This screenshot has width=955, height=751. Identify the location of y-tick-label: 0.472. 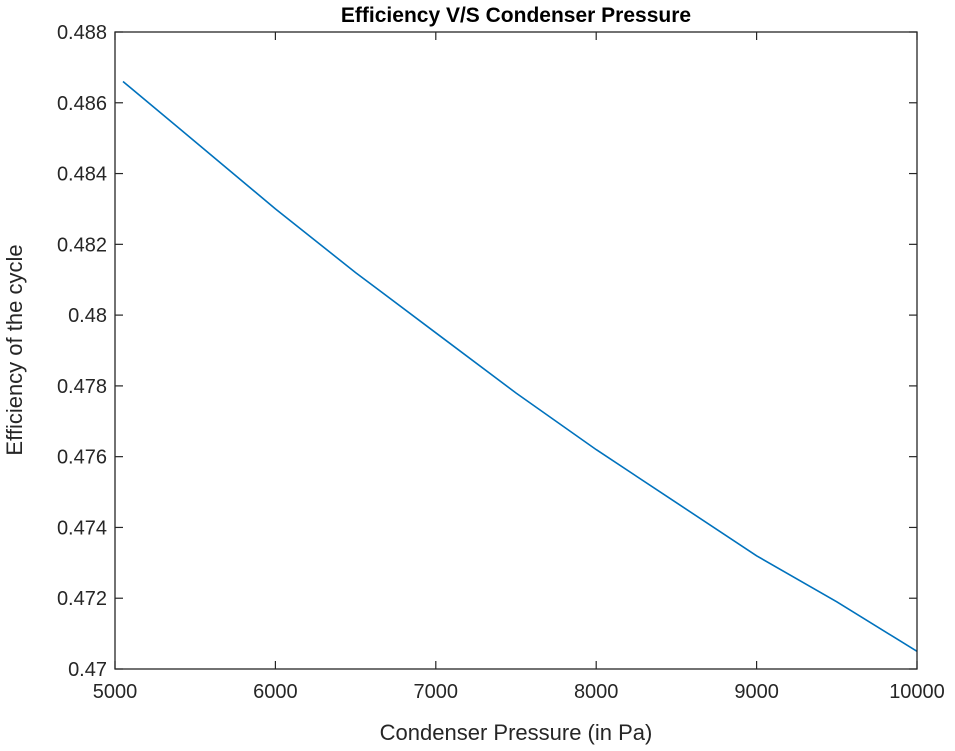
(82, 599).